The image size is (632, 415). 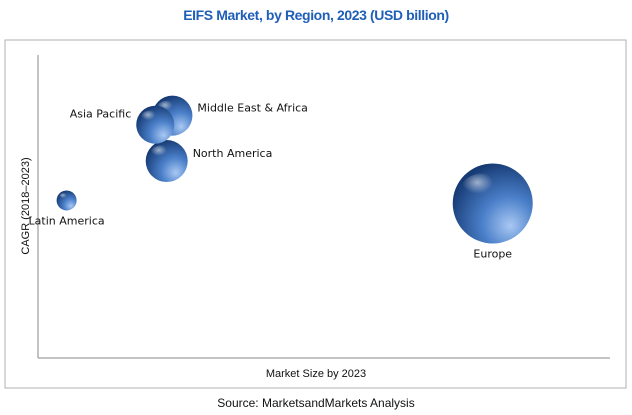 What do you see at coordinates (252, 108) in the screenshot?
I see `data-label-middle-east-and-africa: Middle East & Africa` at bounding box center [252, 108].